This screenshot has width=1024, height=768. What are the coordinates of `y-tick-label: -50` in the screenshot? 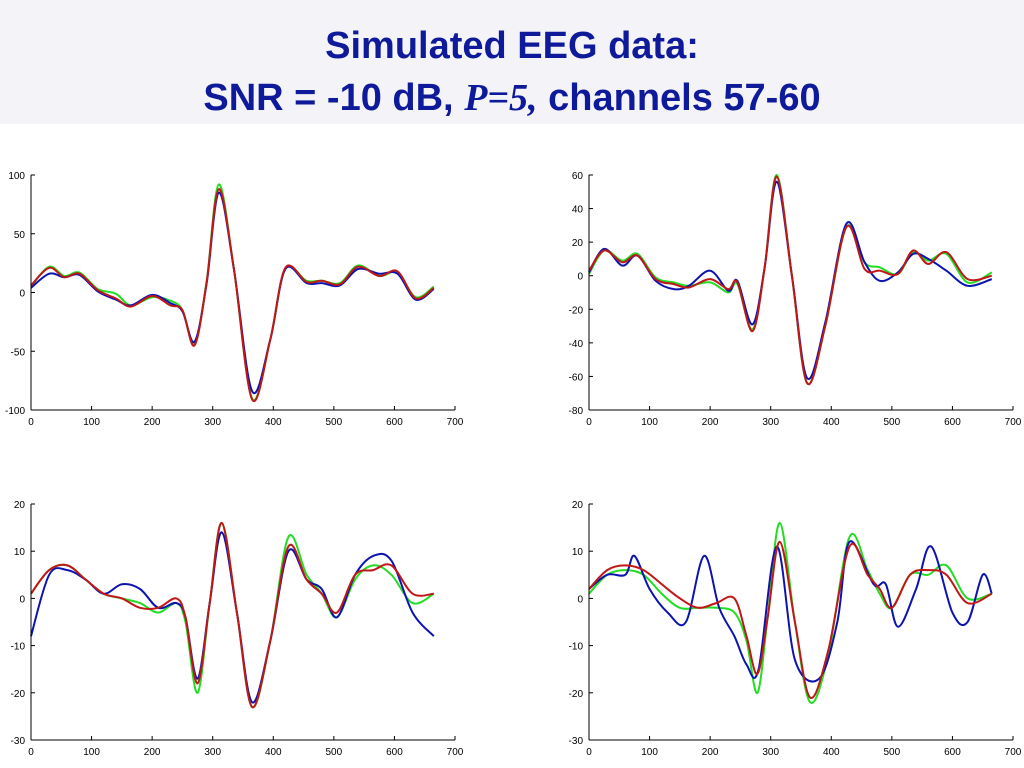 It's located at (18, 352).